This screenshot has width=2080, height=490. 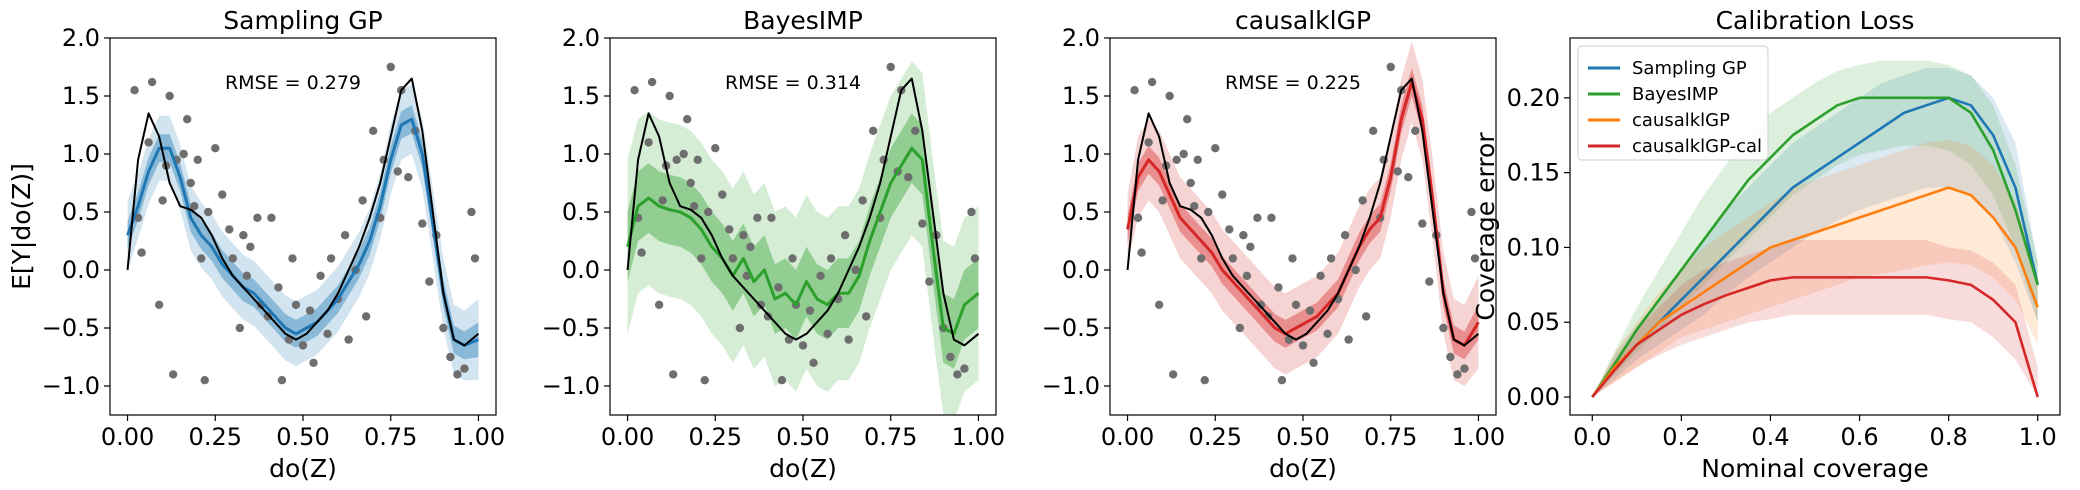 I want to click on legend-label-4: causalklGP-cal, so click(x=1697, y=146).